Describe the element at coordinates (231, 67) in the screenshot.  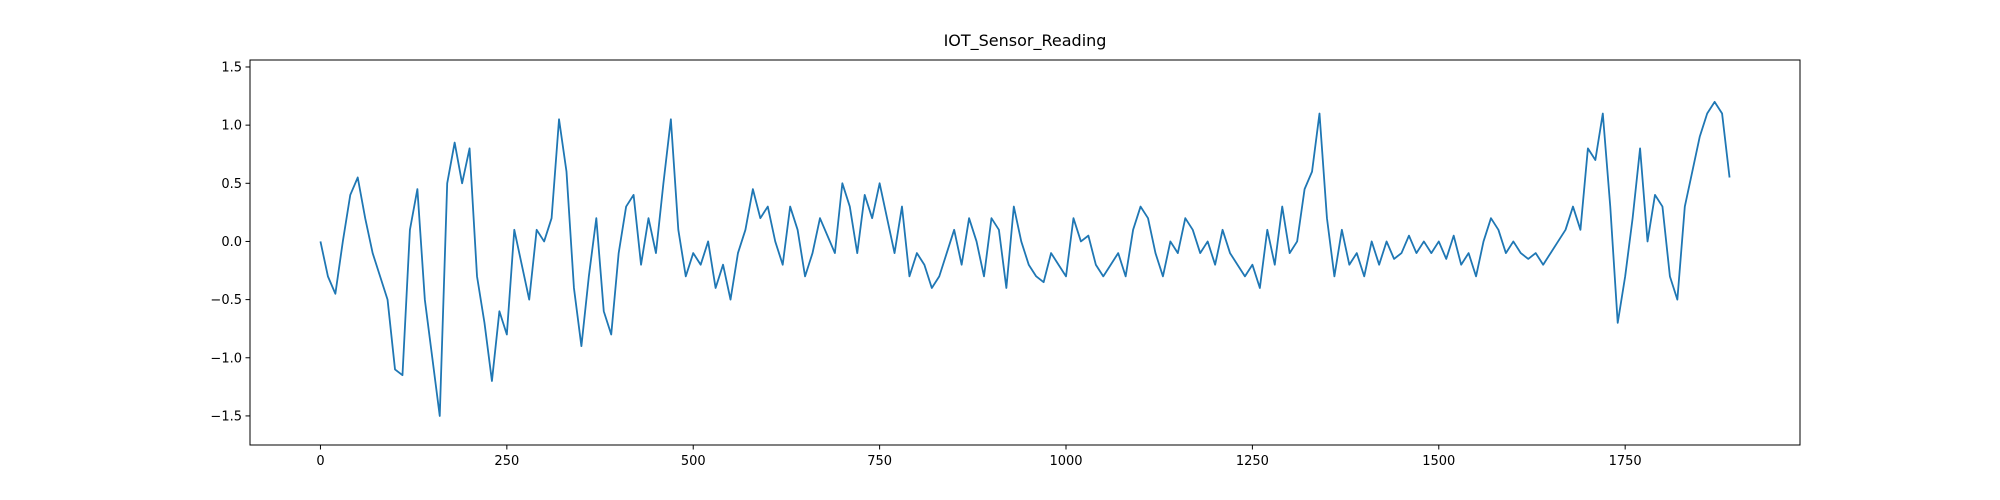
I see `y-tick-label: 1.5` at that location.